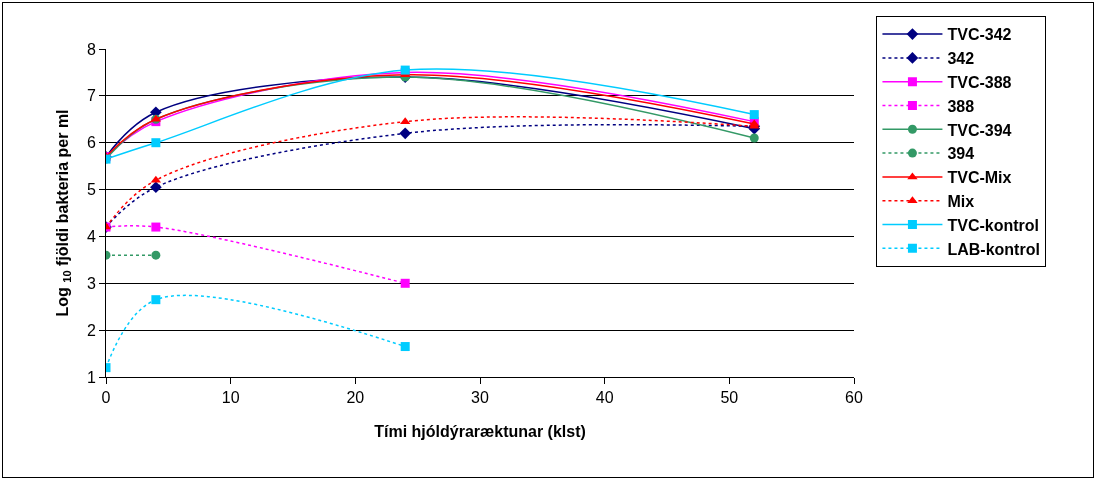 The image size is (1098, 482). What do you see at coordinates (91, 96) in the screenshot?
I see `y-tick-label: 7` at bounding box center [91, 96].